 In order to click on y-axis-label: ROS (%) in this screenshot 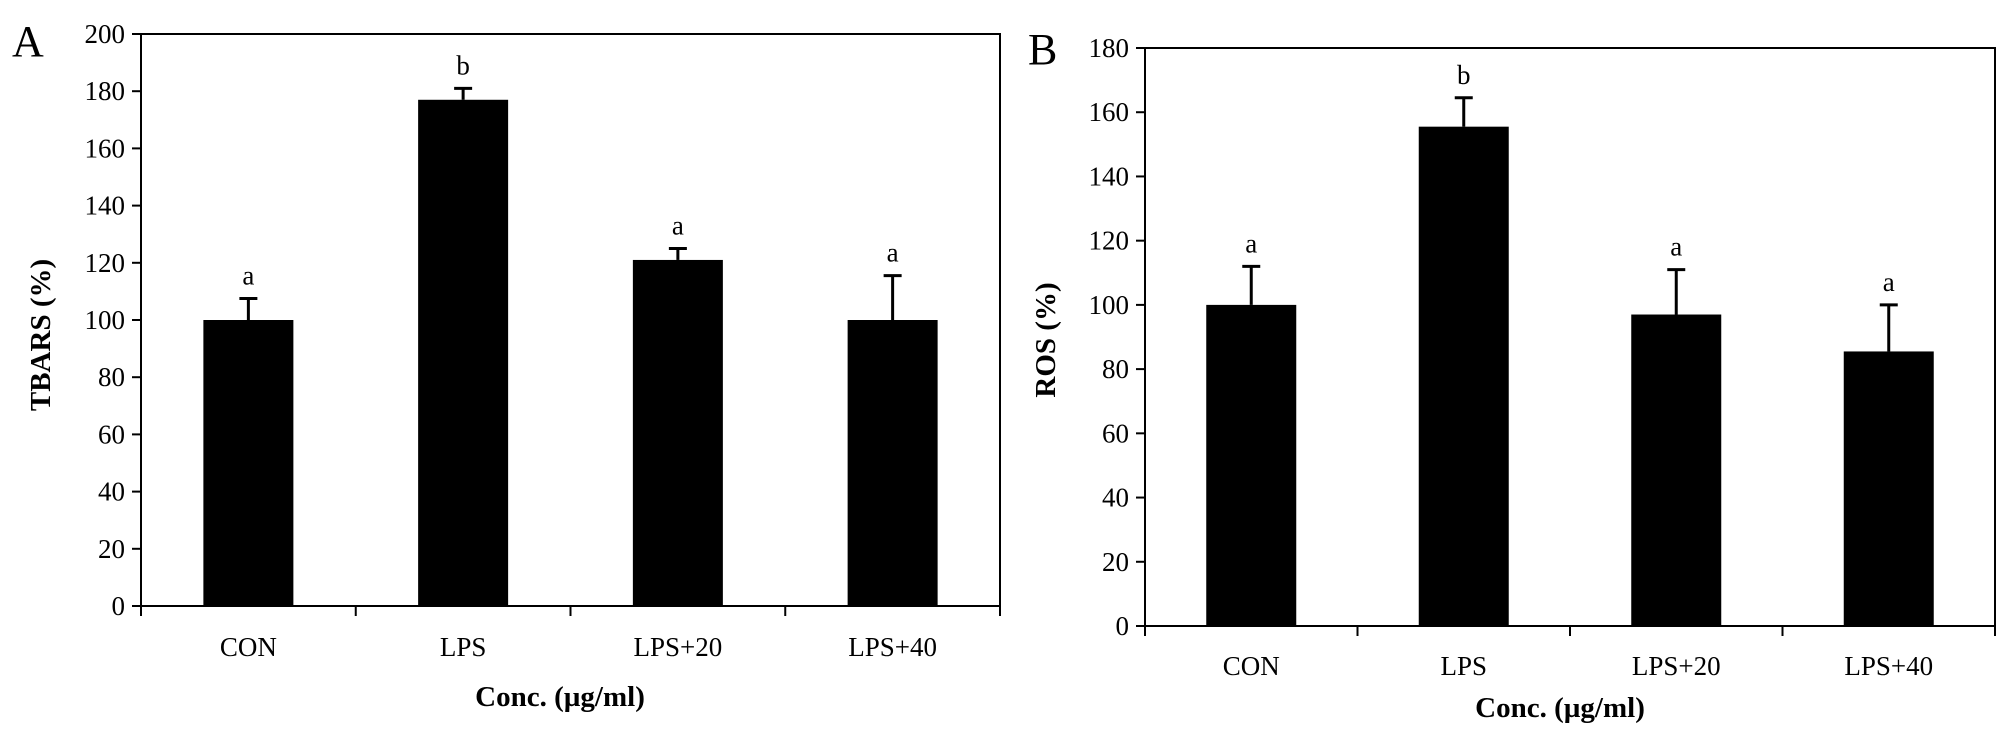, I will do `click(1046, 339)`.